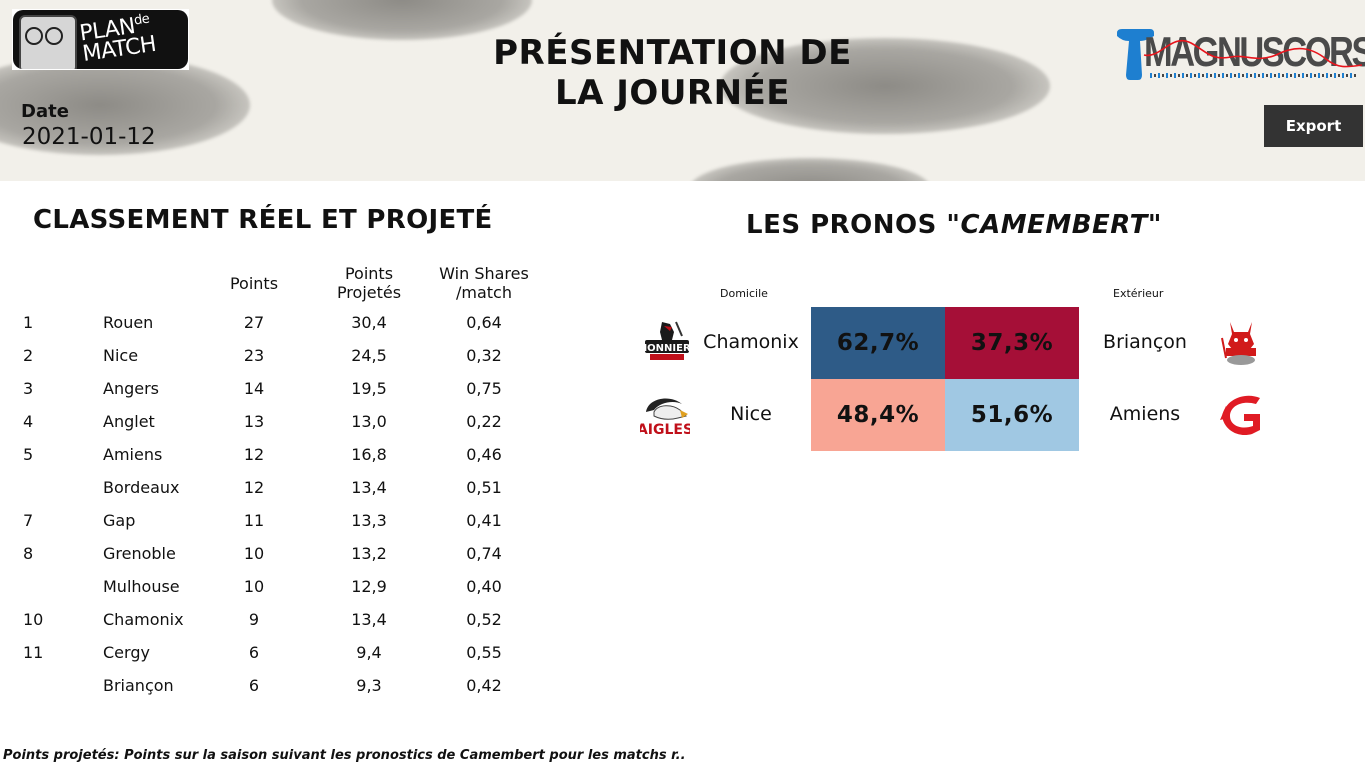 The width and height of the screenshot is (1365, 767). I want to click on column-header-win-shares: Win Shares /match, so click(484, 283).